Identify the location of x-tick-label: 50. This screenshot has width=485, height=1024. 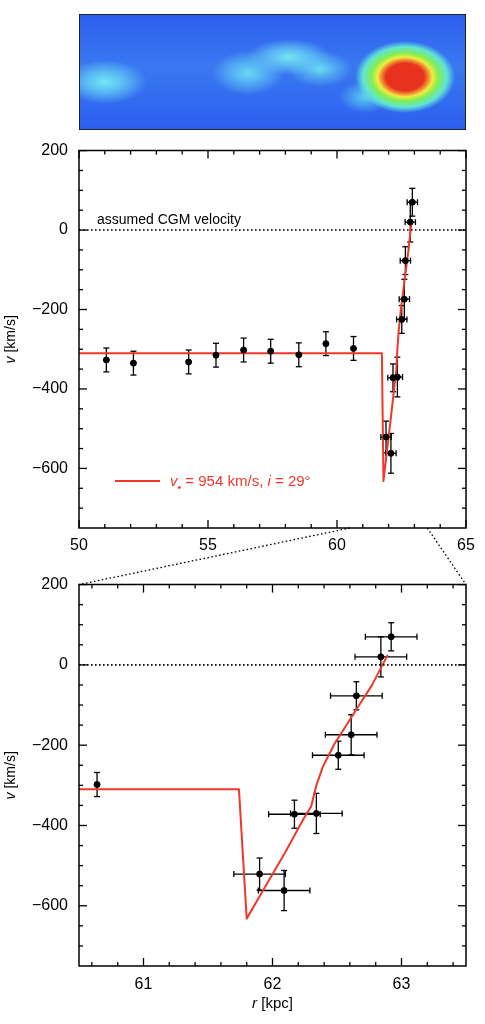
(79, 545).